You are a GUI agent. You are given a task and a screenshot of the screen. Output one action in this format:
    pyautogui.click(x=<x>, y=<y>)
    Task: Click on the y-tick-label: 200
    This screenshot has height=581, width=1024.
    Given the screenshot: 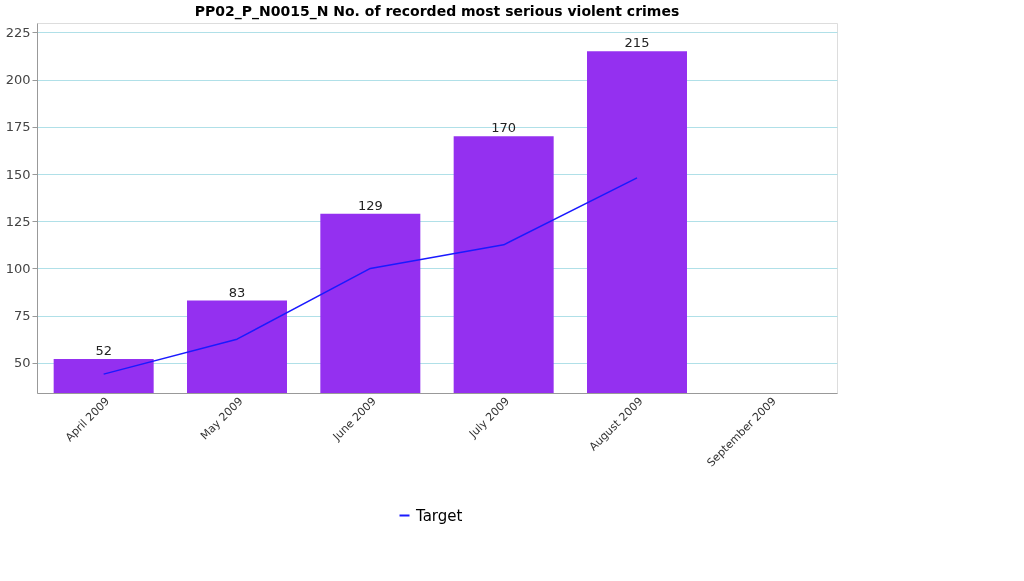 What is the action you would take?
    pyautogui.click(x=18, y=80)
    